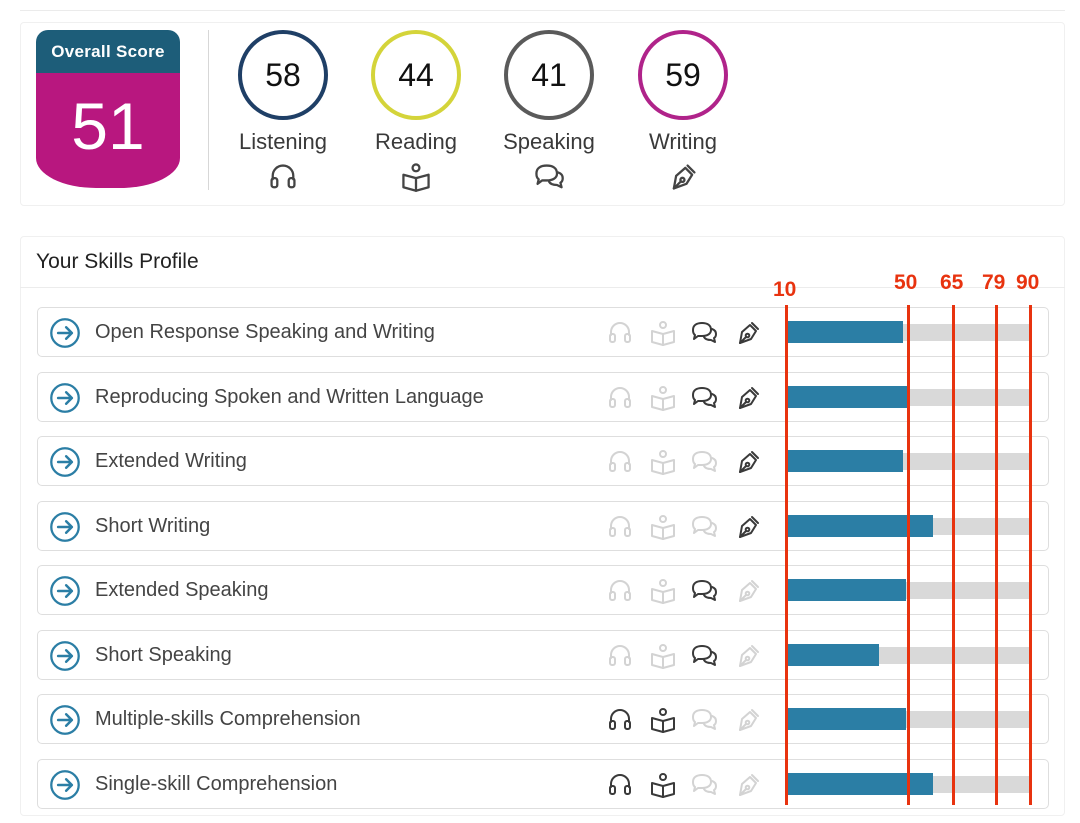 Image resolution: width=1080 pixels, height=823 pixels. What do you see at coordinates (785, 289) in the screenshot?
I see `score-marker-label: 10` at bounding box center [785, 289].